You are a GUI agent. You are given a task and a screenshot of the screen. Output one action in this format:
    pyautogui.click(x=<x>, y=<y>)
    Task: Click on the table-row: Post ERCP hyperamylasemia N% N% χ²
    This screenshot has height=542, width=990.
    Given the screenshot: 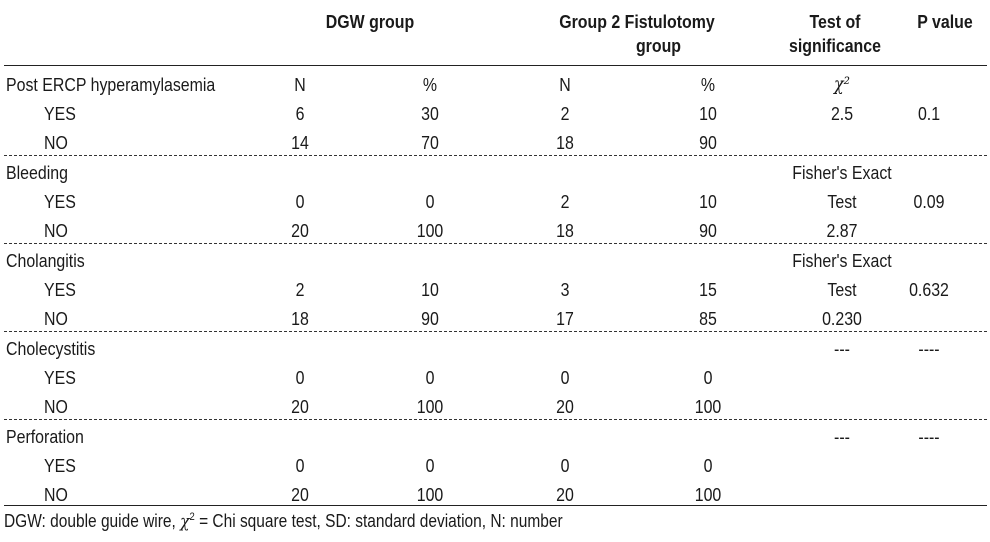 What is the action you would take?
    pyautogui.click(x=495, y=84)
    